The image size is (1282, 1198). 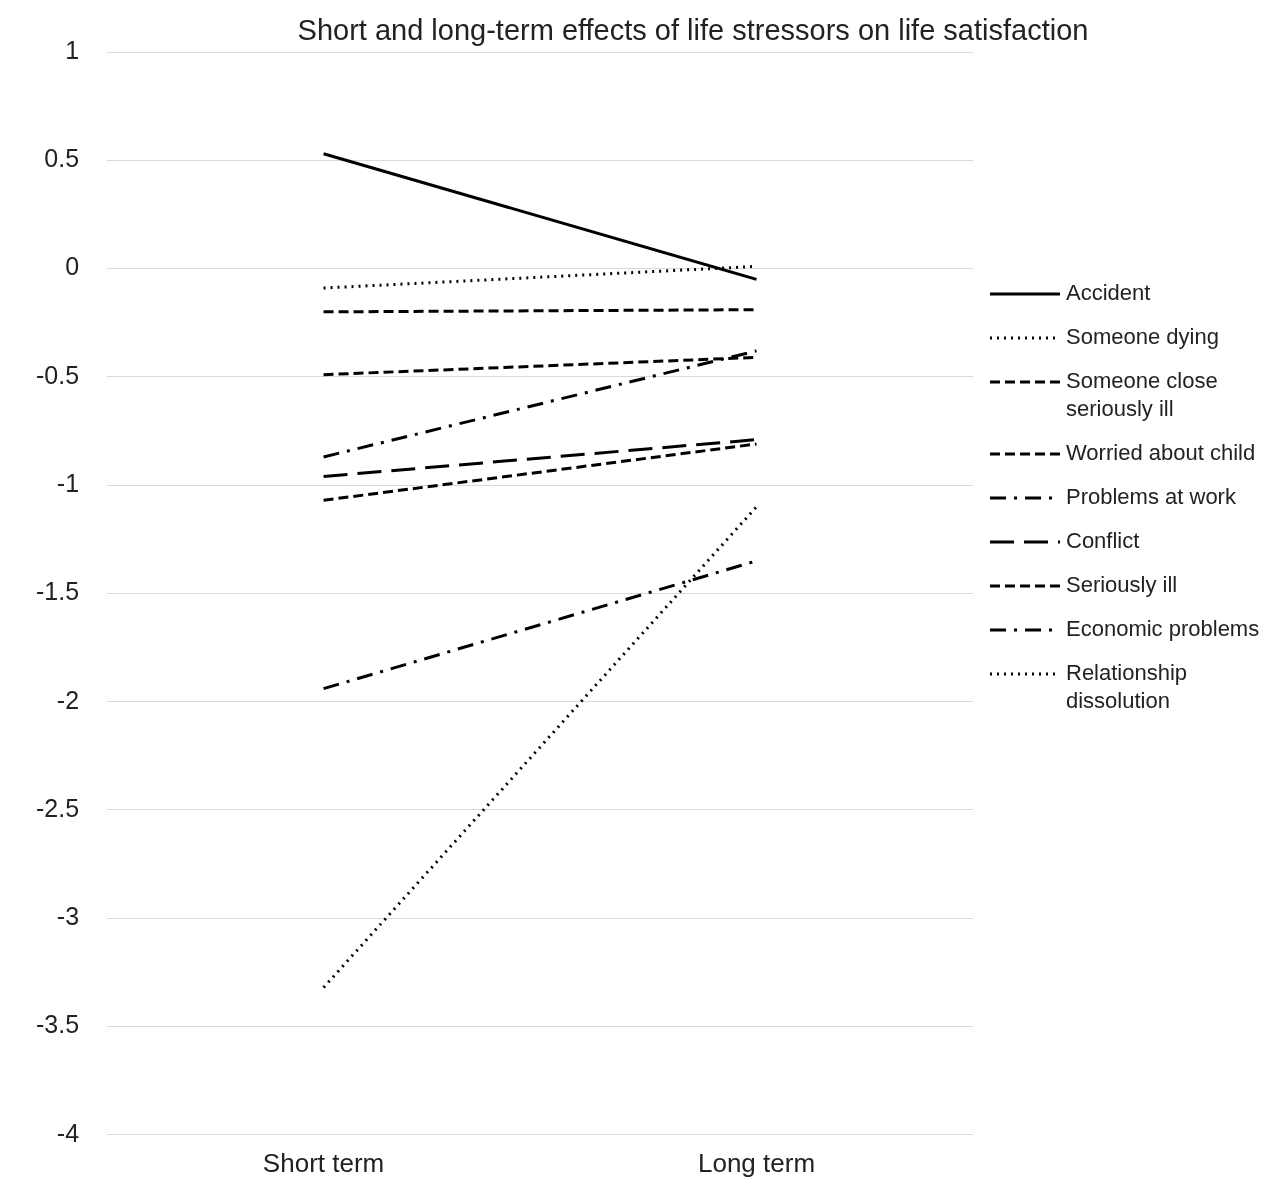 What do you see at coordinates (1127, 687) in the screenshot?
I see `legend-label: Relationship dissolution` at bounding box center [1127, 687].